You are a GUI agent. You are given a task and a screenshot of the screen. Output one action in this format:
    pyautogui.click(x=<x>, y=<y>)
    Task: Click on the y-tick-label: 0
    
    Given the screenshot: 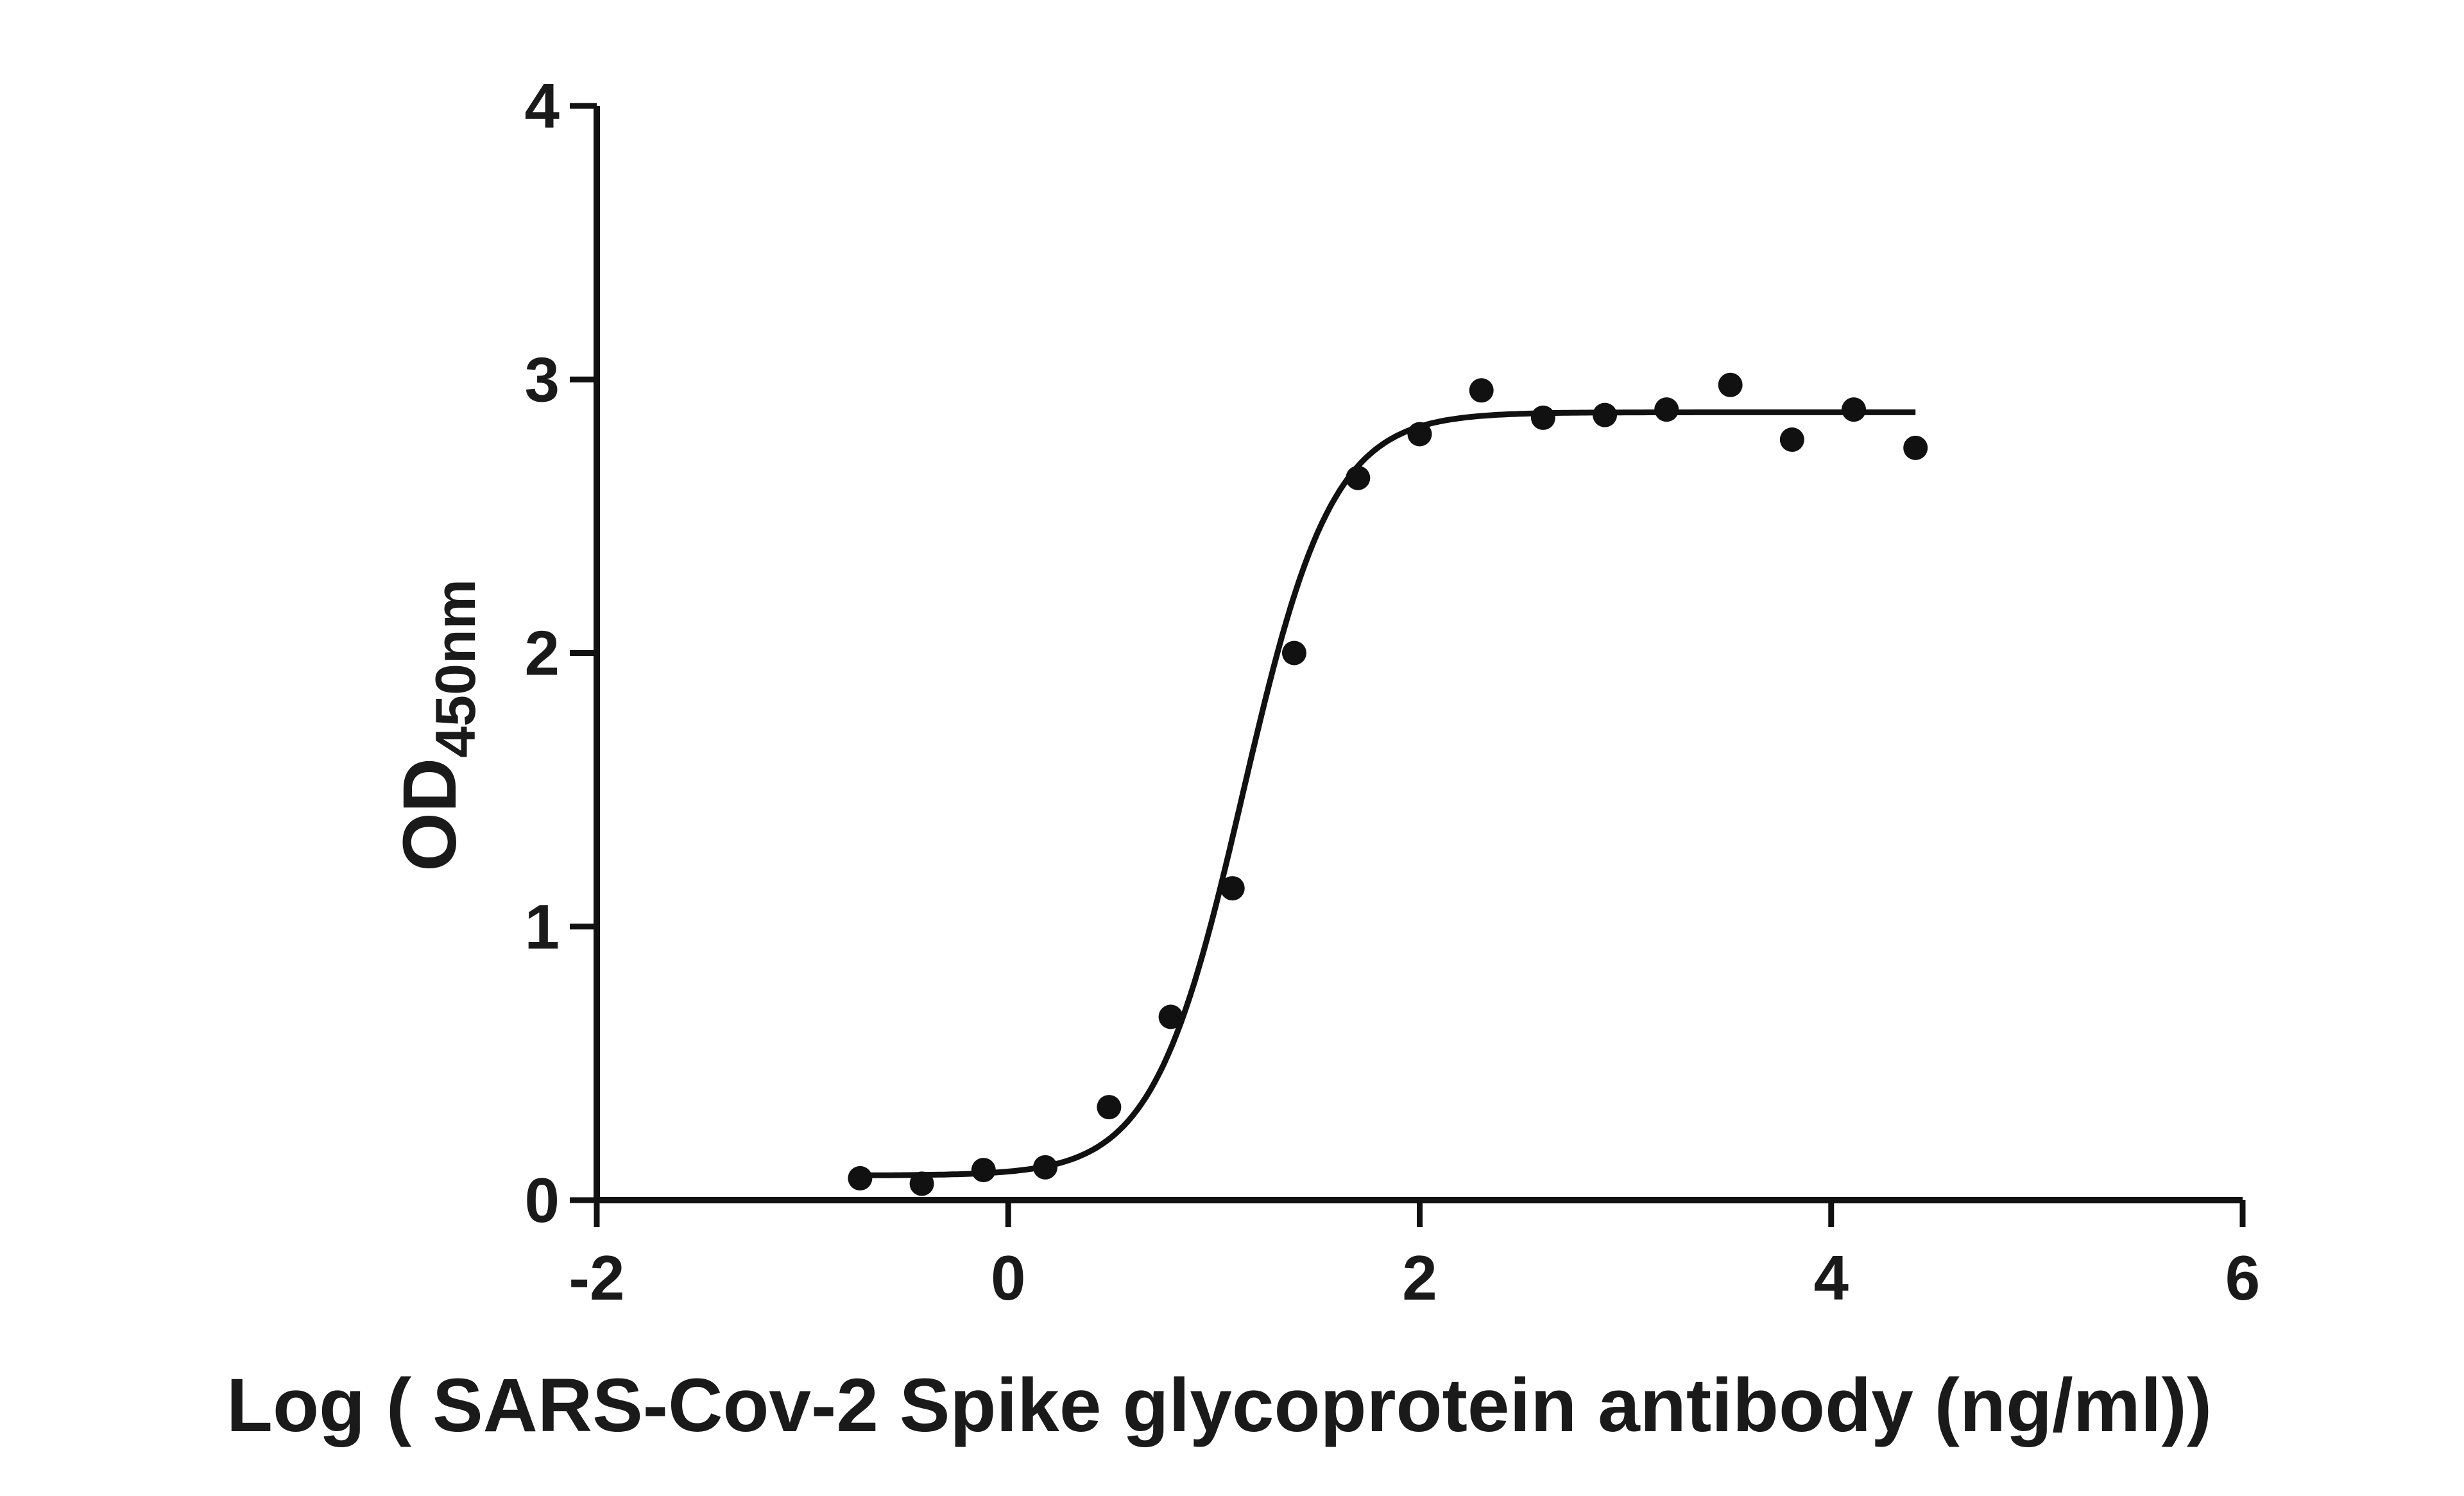 What is the action you would take?
    pyautogui.click(x=542, y=1200)
    